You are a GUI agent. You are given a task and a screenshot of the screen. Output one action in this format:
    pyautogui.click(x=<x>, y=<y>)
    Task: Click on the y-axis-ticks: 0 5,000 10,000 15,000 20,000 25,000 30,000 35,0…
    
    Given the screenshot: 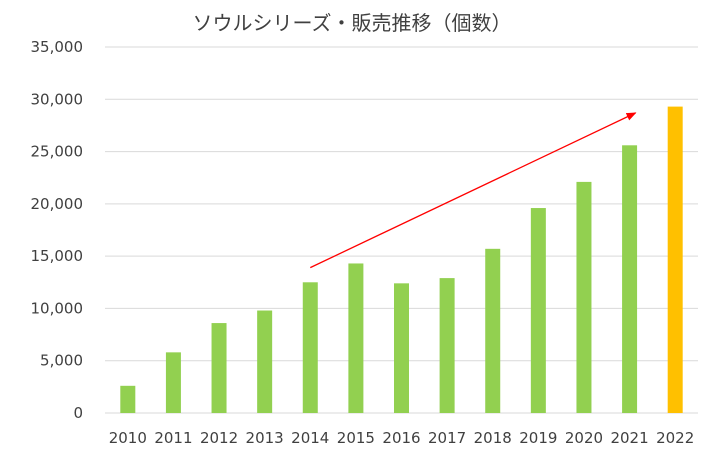 What is the action you would take?
    pyautogui.click(x=57, y=230)
    